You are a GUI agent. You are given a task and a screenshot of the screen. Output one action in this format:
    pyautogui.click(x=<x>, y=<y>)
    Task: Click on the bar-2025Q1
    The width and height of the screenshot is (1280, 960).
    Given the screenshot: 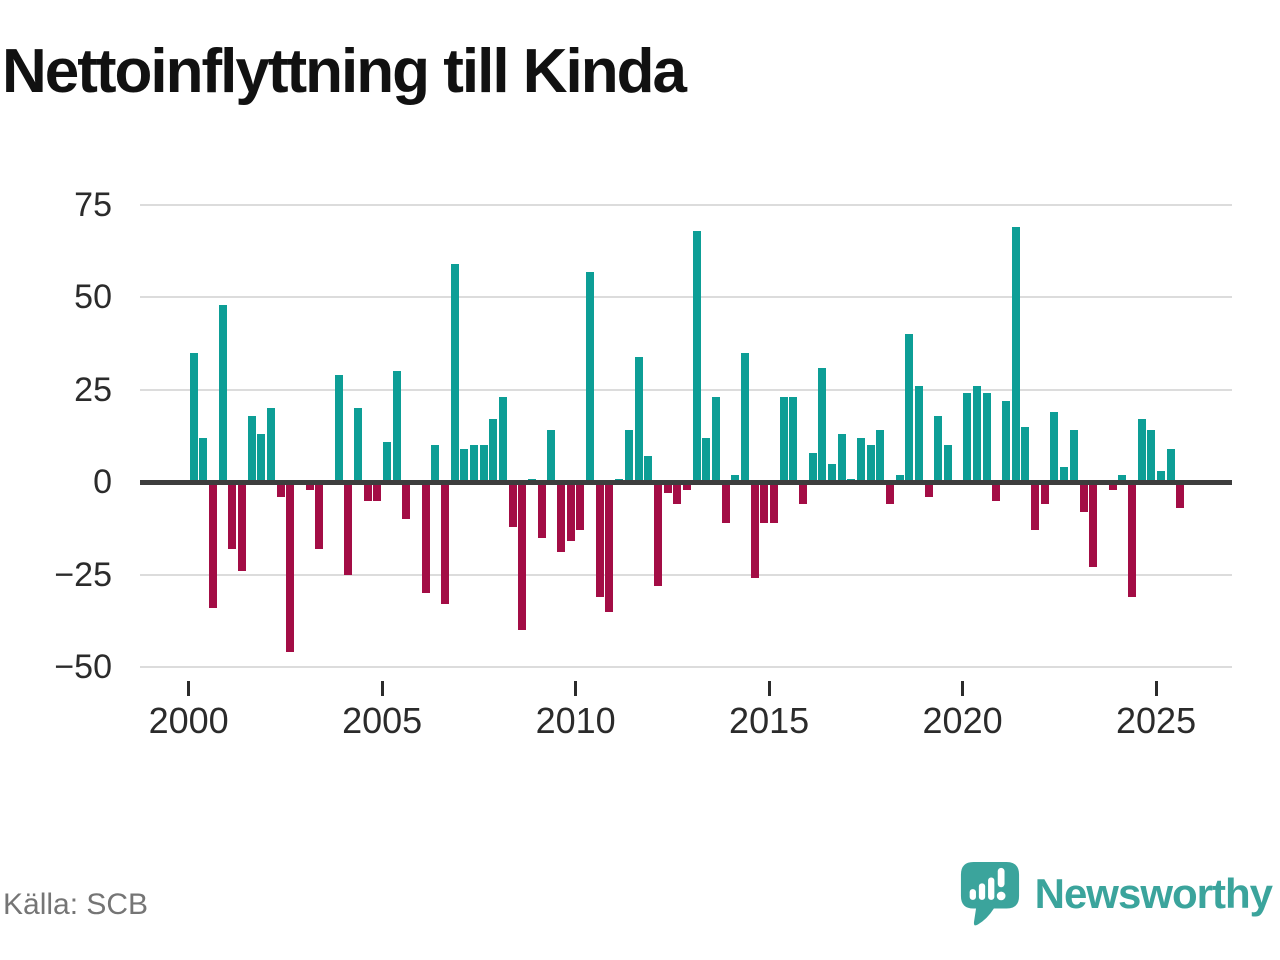 What is the action you would take?
    pyautogui.click(x=1160, y=477)
    